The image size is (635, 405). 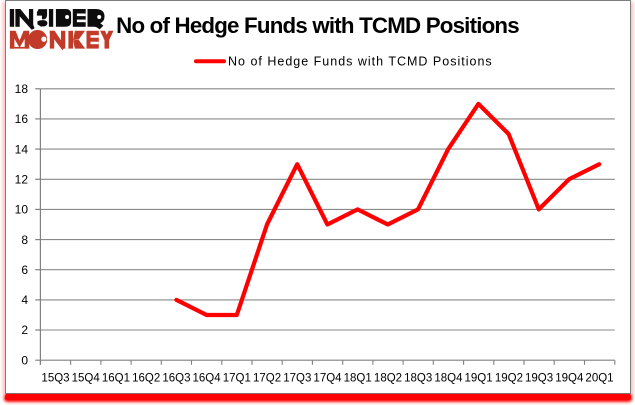 I want to click on svg-text: 16Q3, so click(x=176, y=379).